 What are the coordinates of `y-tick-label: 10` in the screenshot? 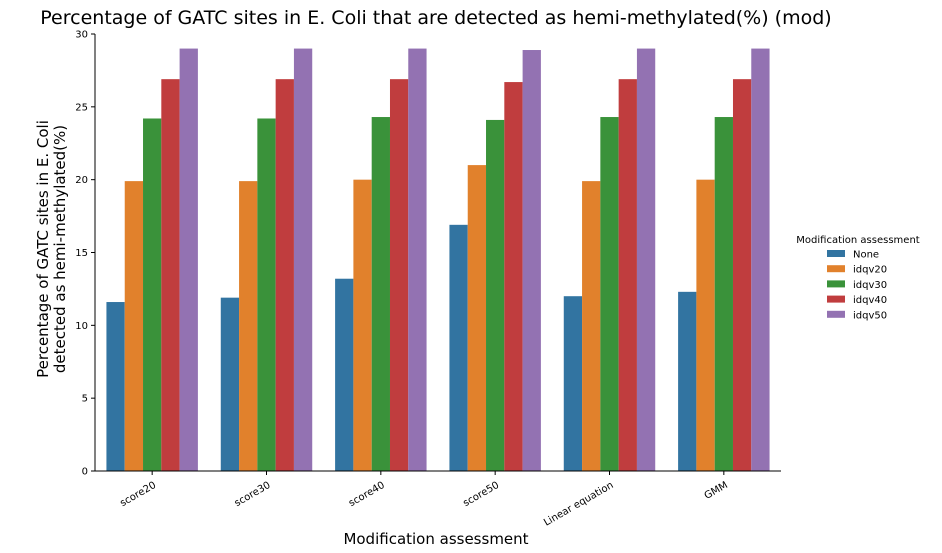 It's located at (81, 326).